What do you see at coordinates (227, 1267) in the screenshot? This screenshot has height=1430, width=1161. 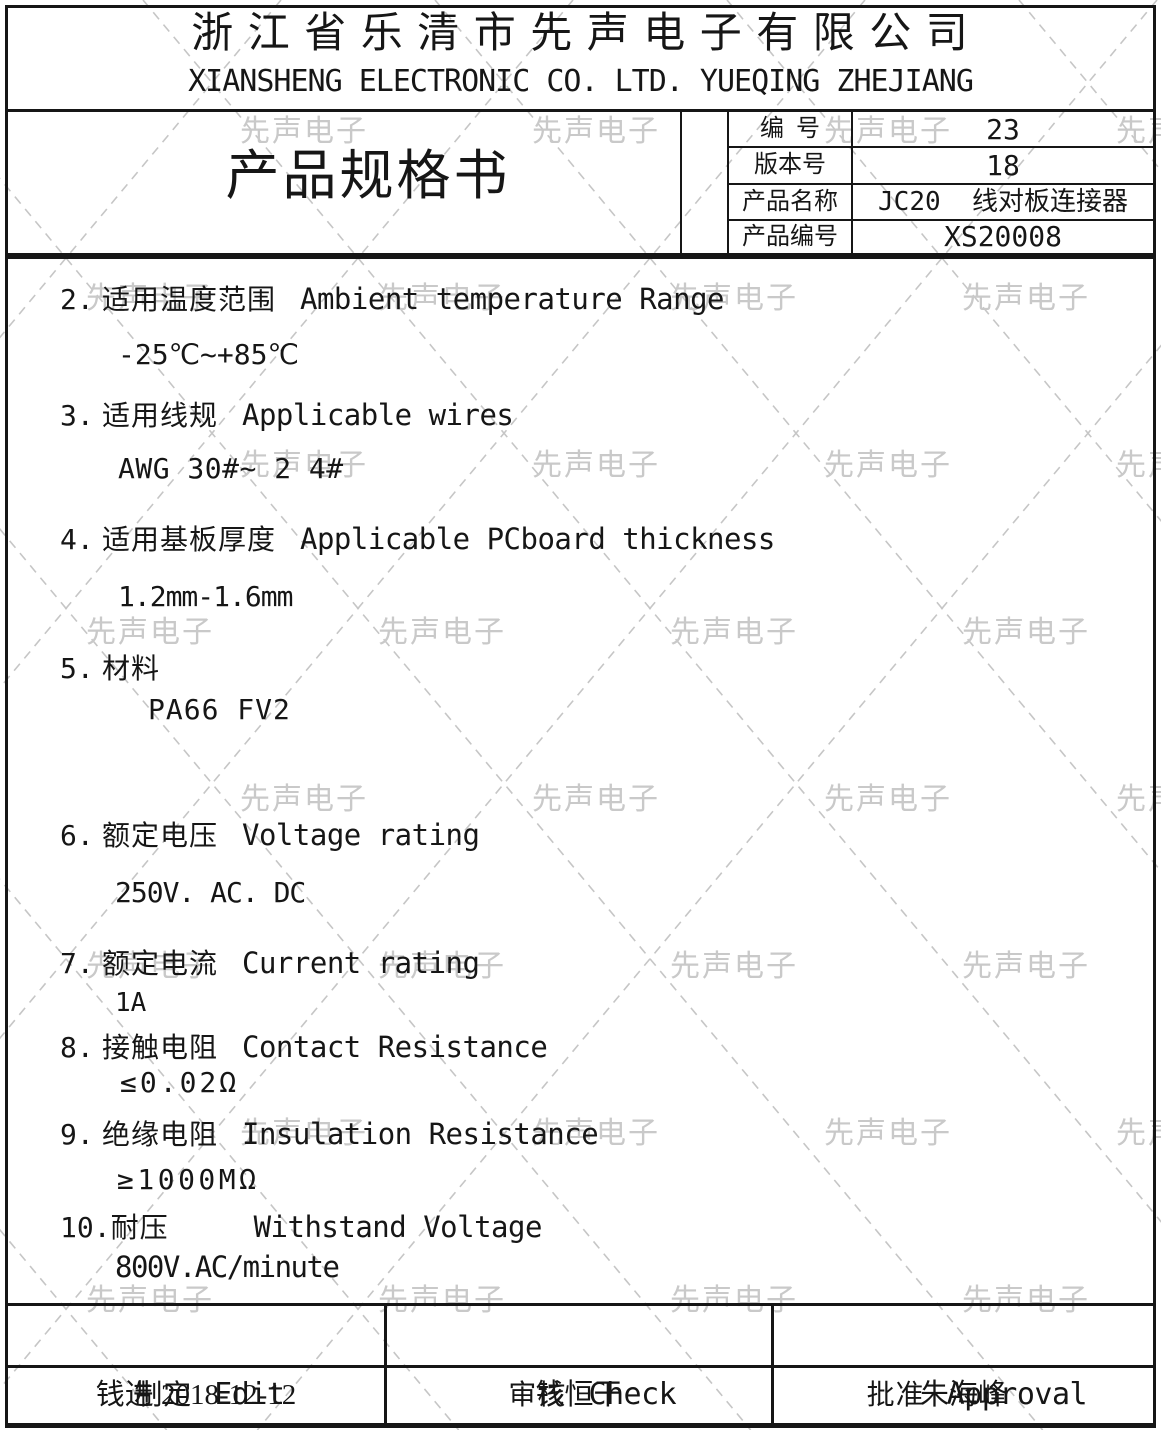 I see `spec-item-value: 800V.AC/minute` at bounding box center [227, 1267].